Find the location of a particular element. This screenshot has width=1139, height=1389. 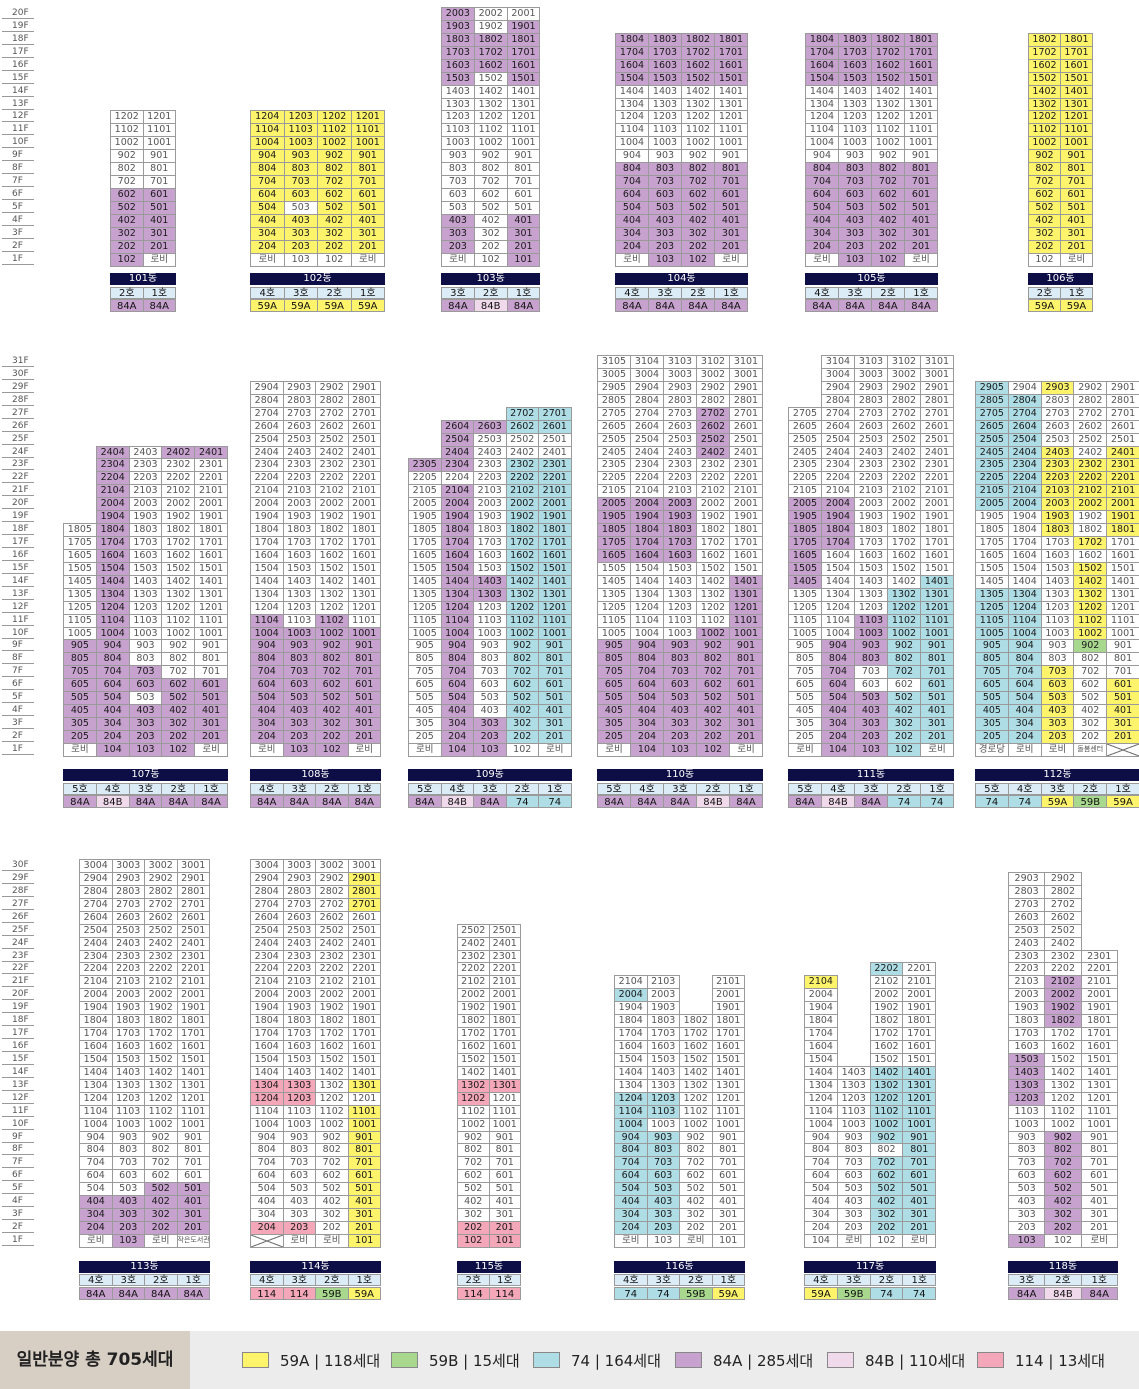

unit-cell: 2704 is located at coordinates (267, 904).